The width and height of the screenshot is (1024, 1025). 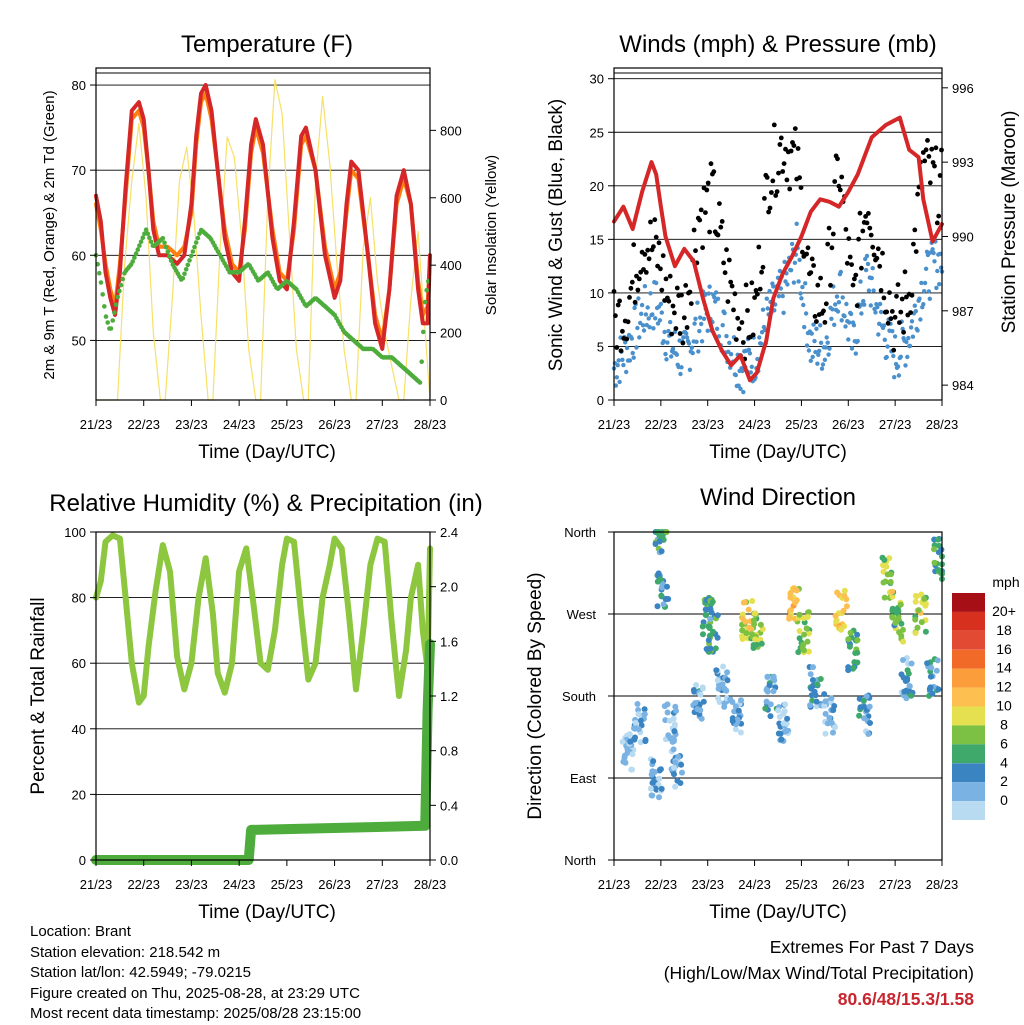 I want to click on temperature-title: Temperature (F), so click(x=267, y=44).